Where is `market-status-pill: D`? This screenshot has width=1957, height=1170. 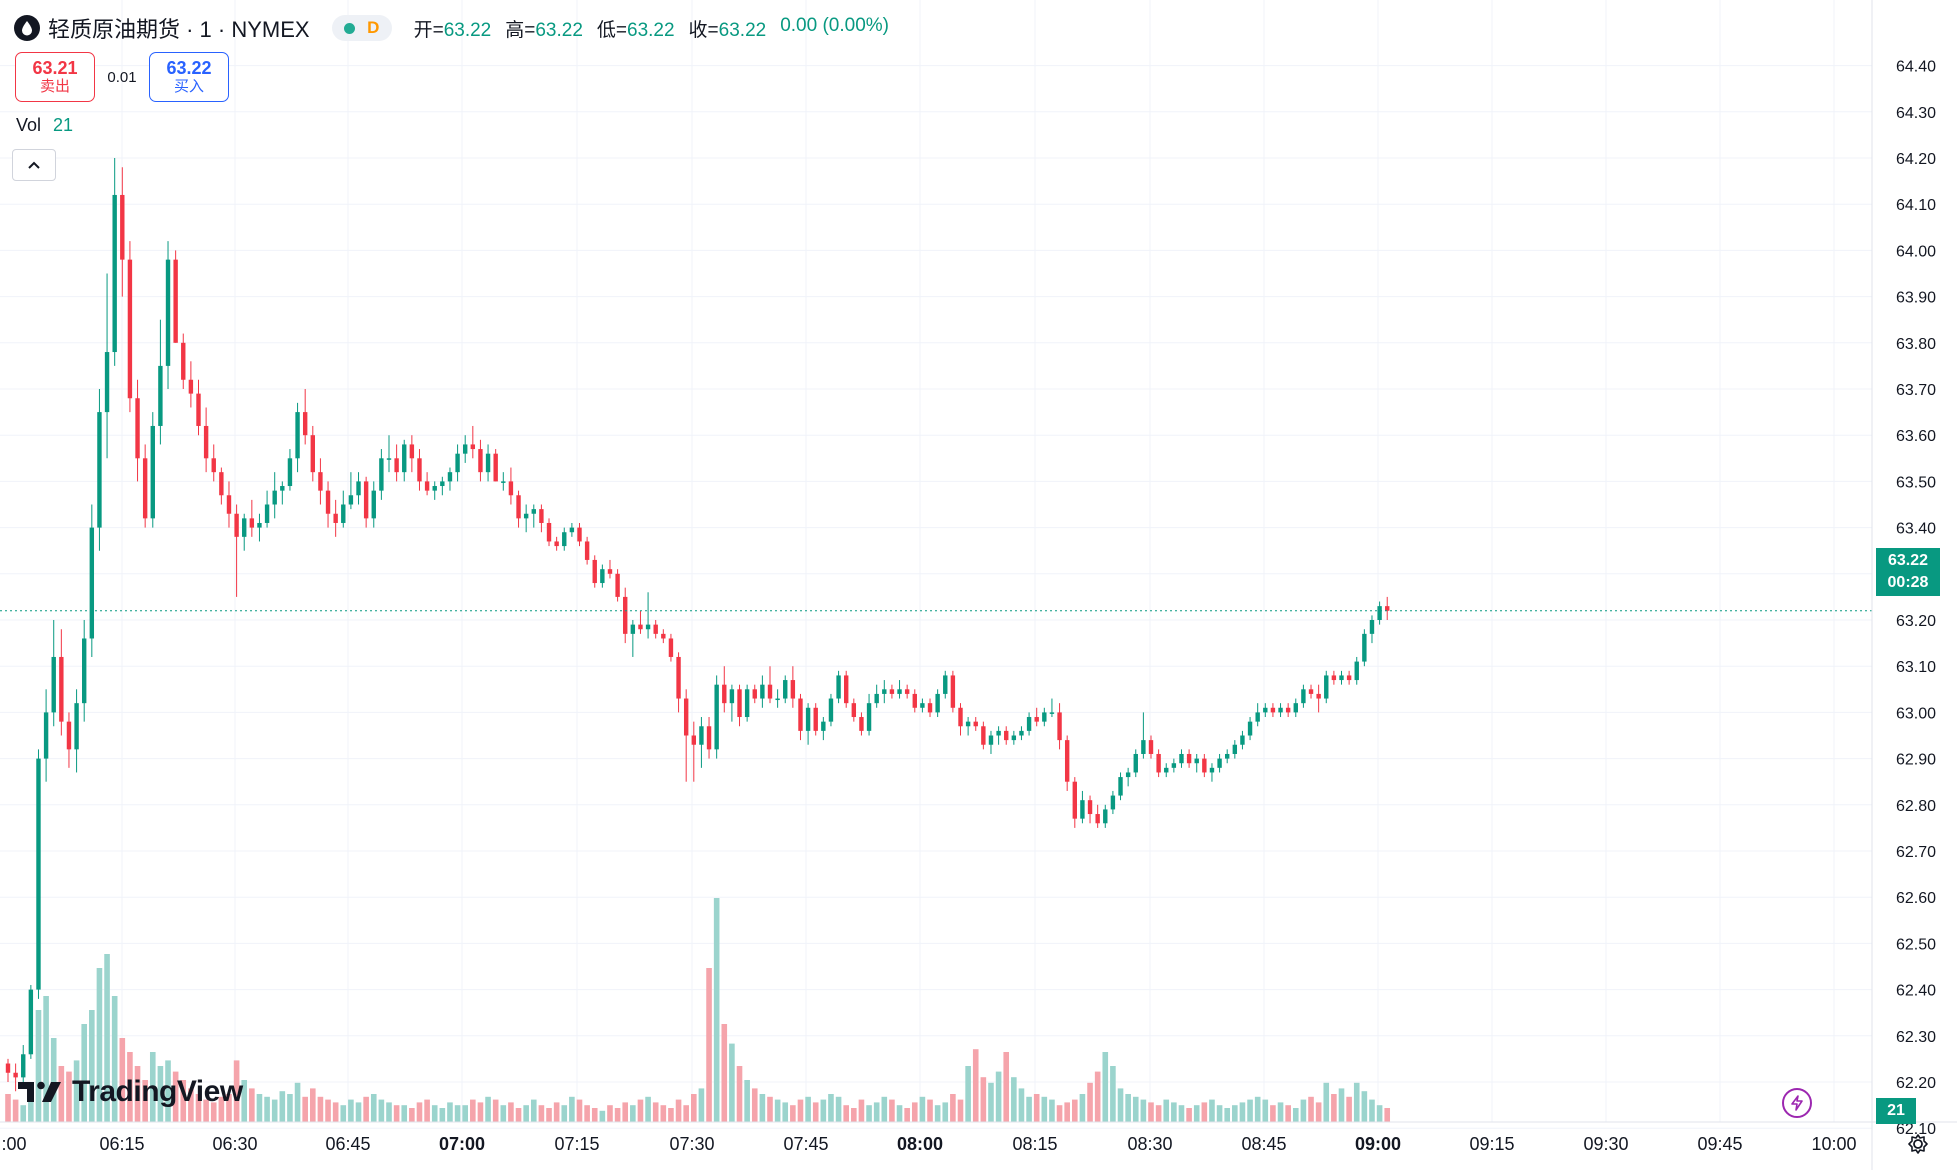 market-status-pill: D is located at coordinates (361, 28).